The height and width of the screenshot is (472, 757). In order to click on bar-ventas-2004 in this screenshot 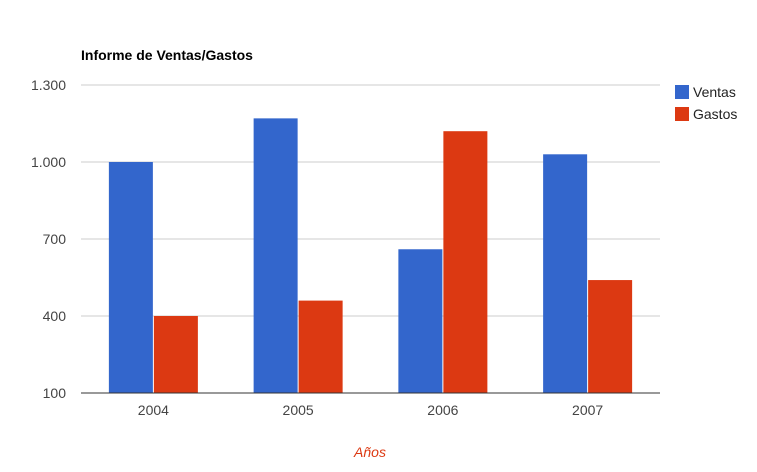, I will do `click(130, 277)`.